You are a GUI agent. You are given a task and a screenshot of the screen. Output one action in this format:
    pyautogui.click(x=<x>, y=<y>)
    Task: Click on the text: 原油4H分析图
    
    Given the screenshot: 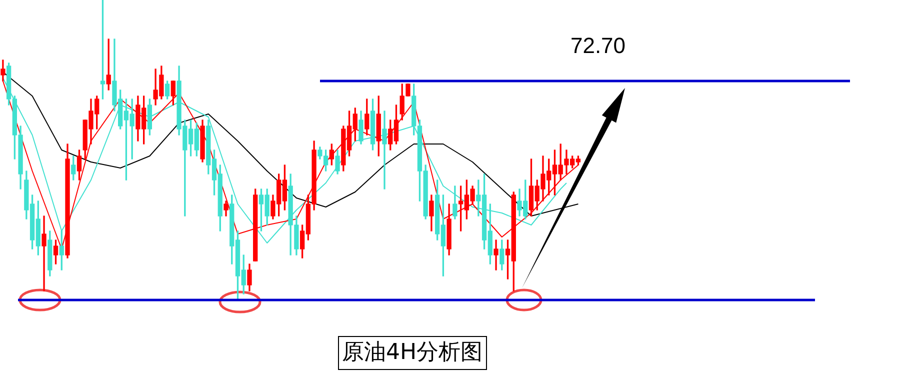 What is the action you would take?
    pyautogui.click(x=412, y=353)
    